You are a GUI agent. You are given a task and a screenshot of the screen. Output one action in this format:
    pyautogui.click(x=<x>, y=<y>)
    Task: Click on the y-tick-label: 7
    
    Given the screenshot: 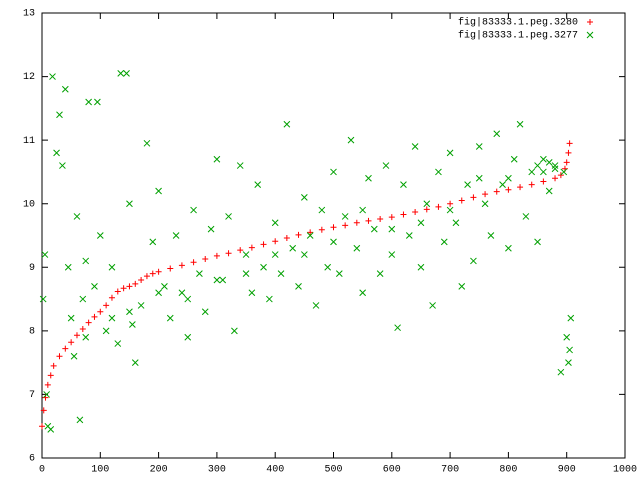 What is the action you would take?
    pyautogui.click(x=32, y=395)
    